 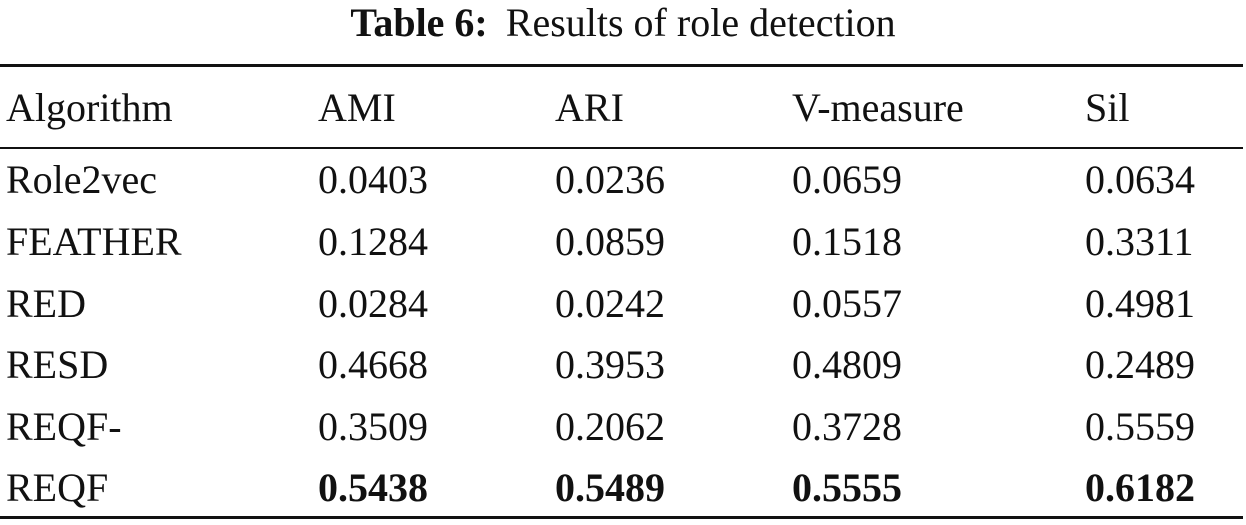 I want to click on table-row: Role2vec 0.0403 0.0236 0.0659 0.0634, so click(x=623, y=179).